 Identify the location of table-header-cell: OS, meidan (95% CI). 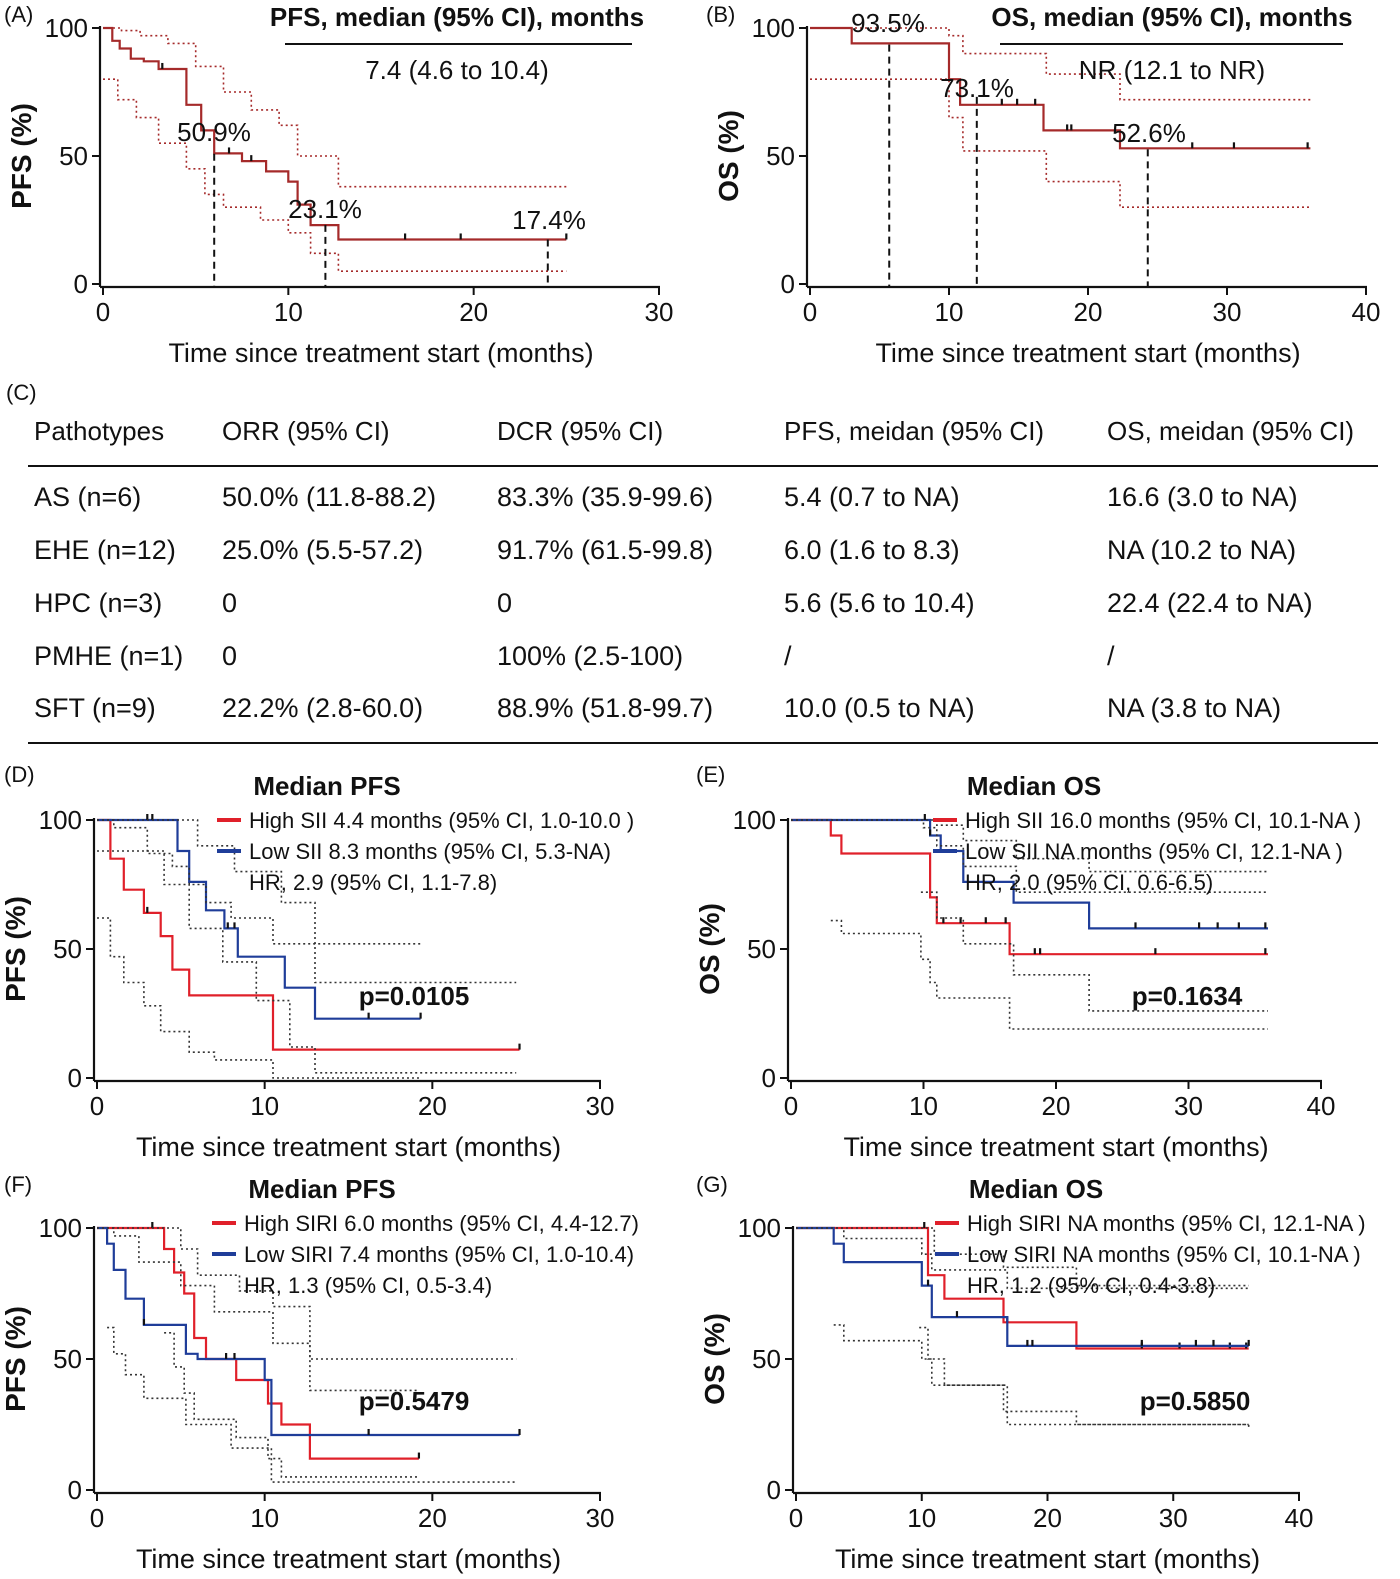
(1231, 431).